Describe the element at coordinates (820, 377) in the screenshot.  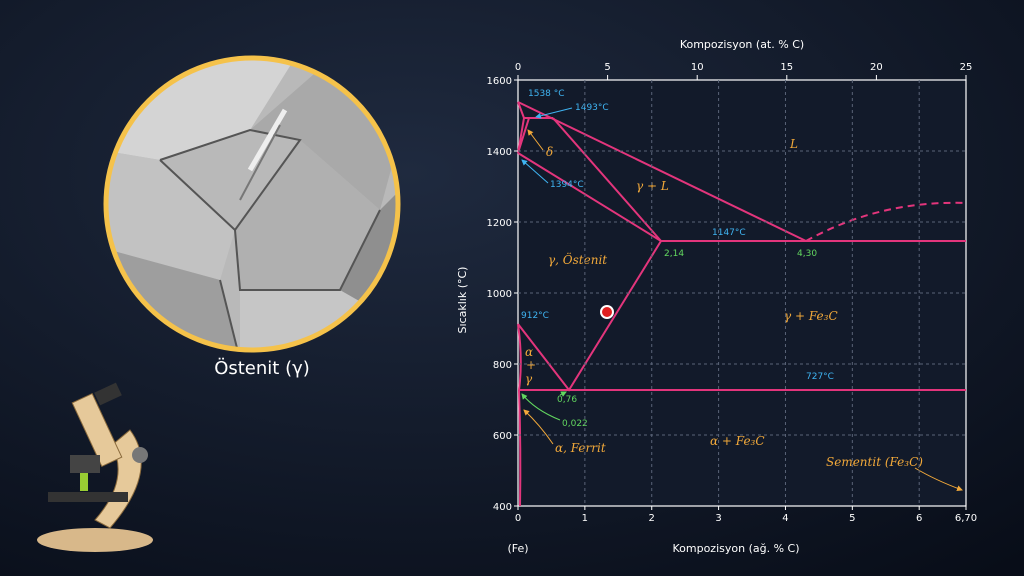
I see `temp-label: 727°C` at that location.